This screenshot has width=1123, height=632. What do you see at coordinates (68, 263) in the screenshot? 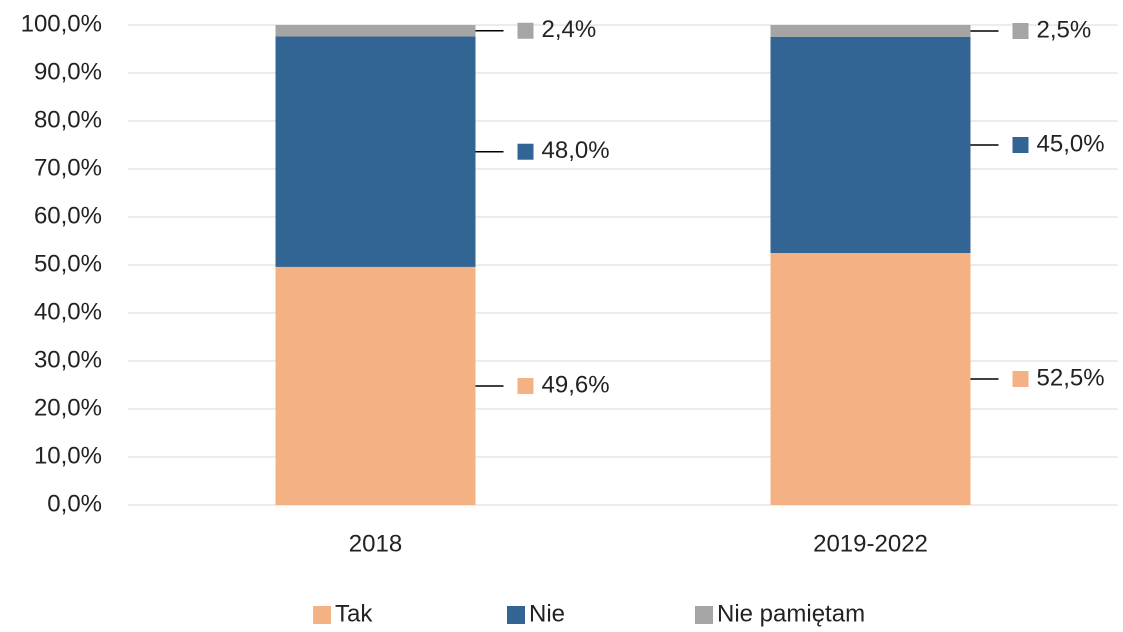
I see `y-tick-label: 50,0%` at bounding box center [68, 263].